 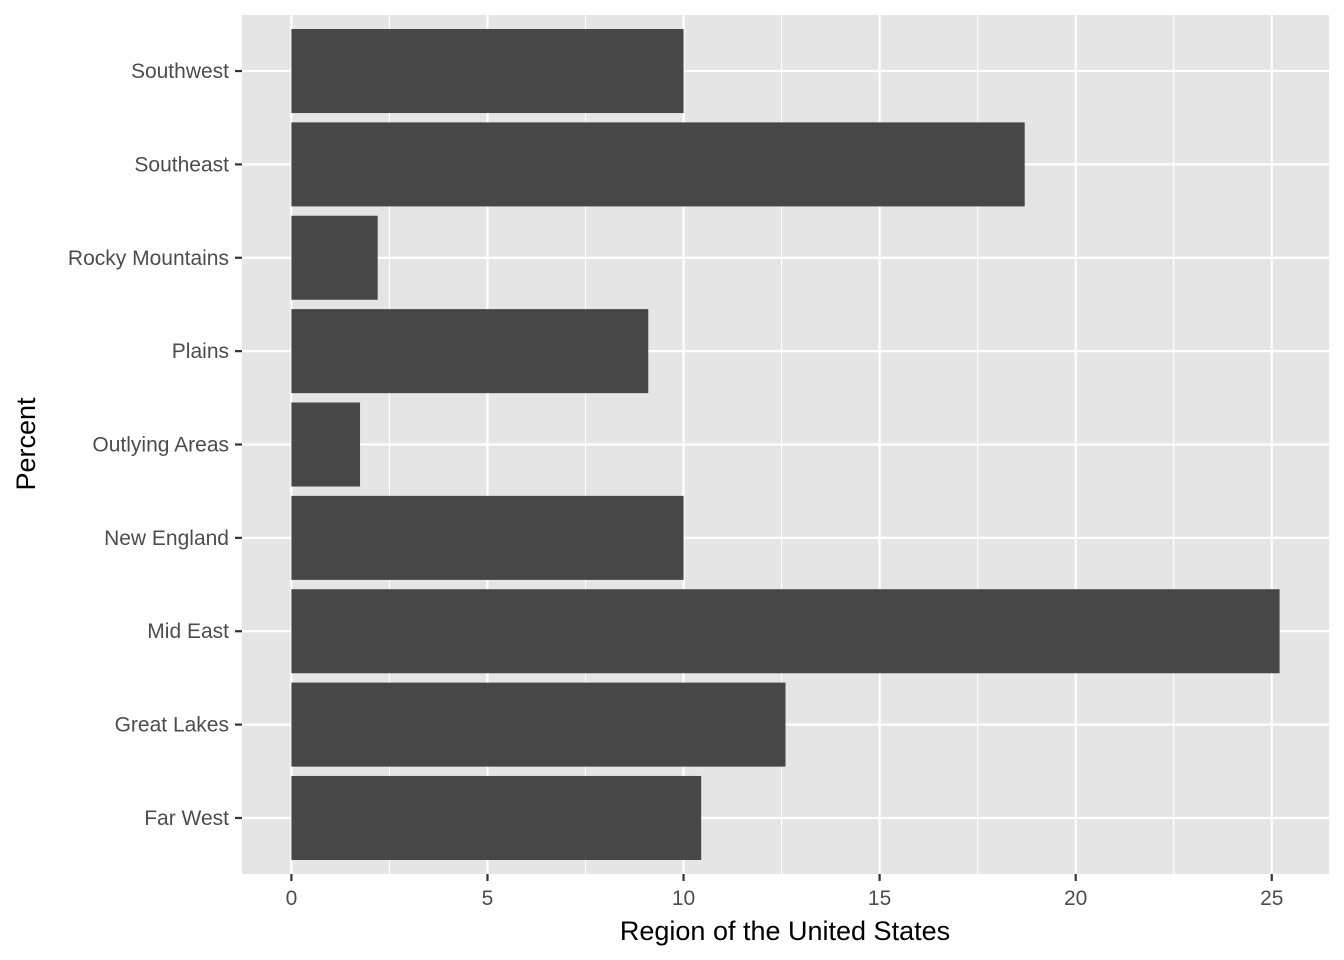 I want to click on bar-mid-east, so click(x=785, y=631).